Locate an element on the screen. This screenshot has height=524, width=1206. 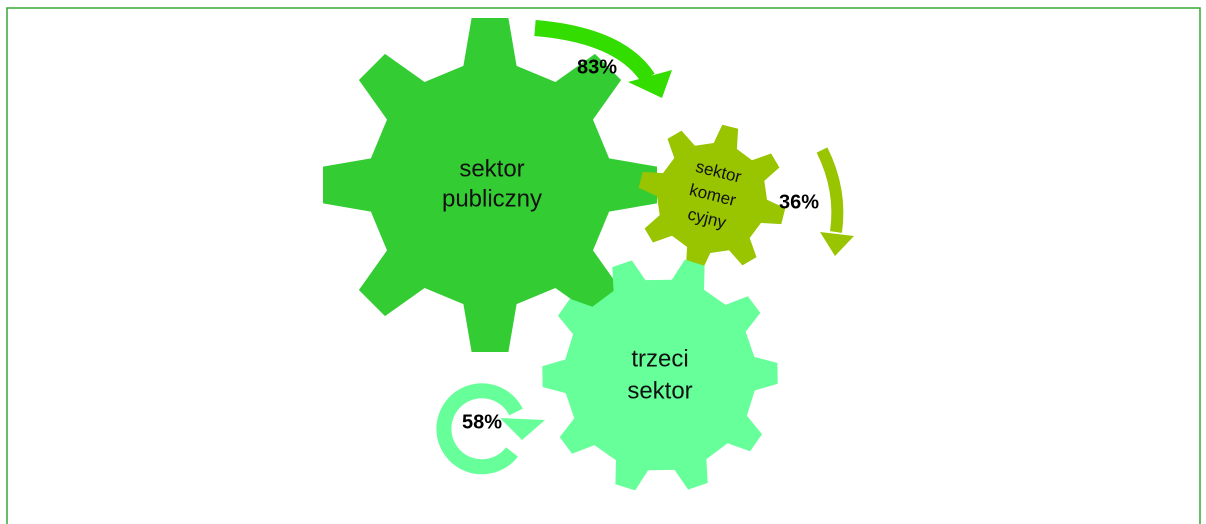
node-label: trzeci sektor is located at coordinates (659, 374).